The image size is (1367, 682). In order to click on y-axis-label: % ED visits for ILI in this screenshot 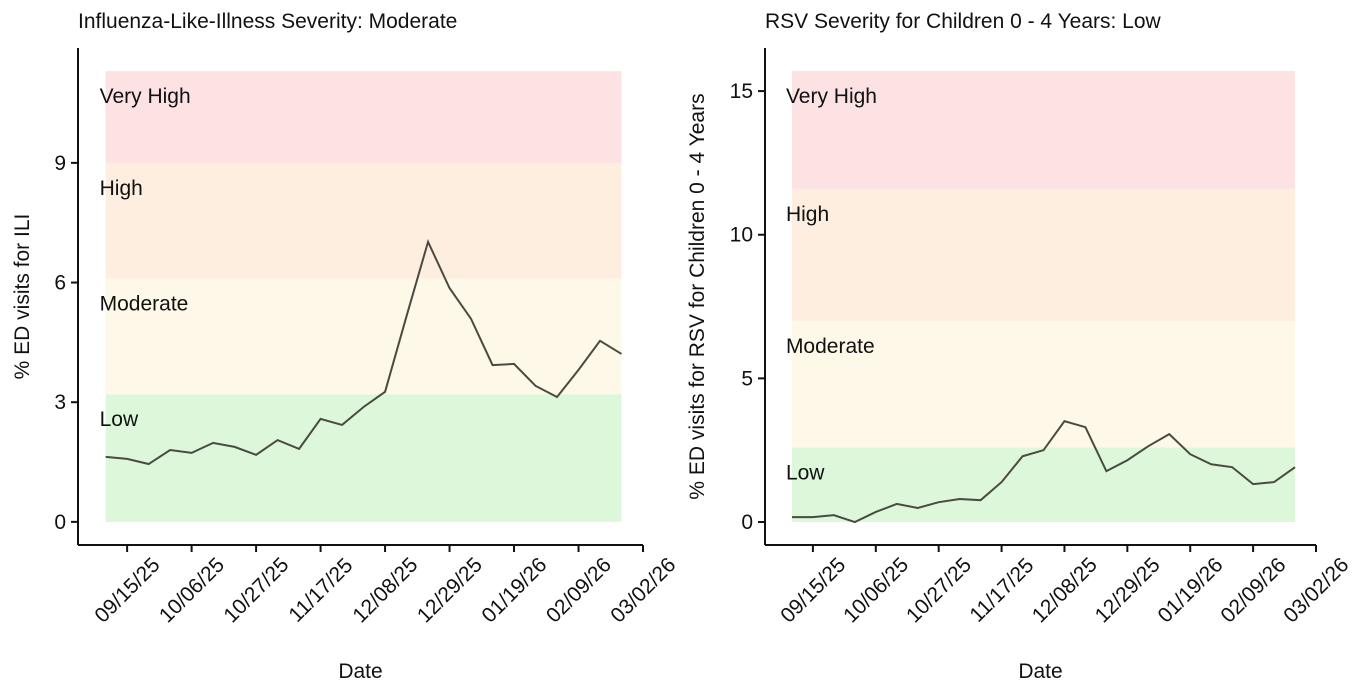, I will do `click(22, 297)`.